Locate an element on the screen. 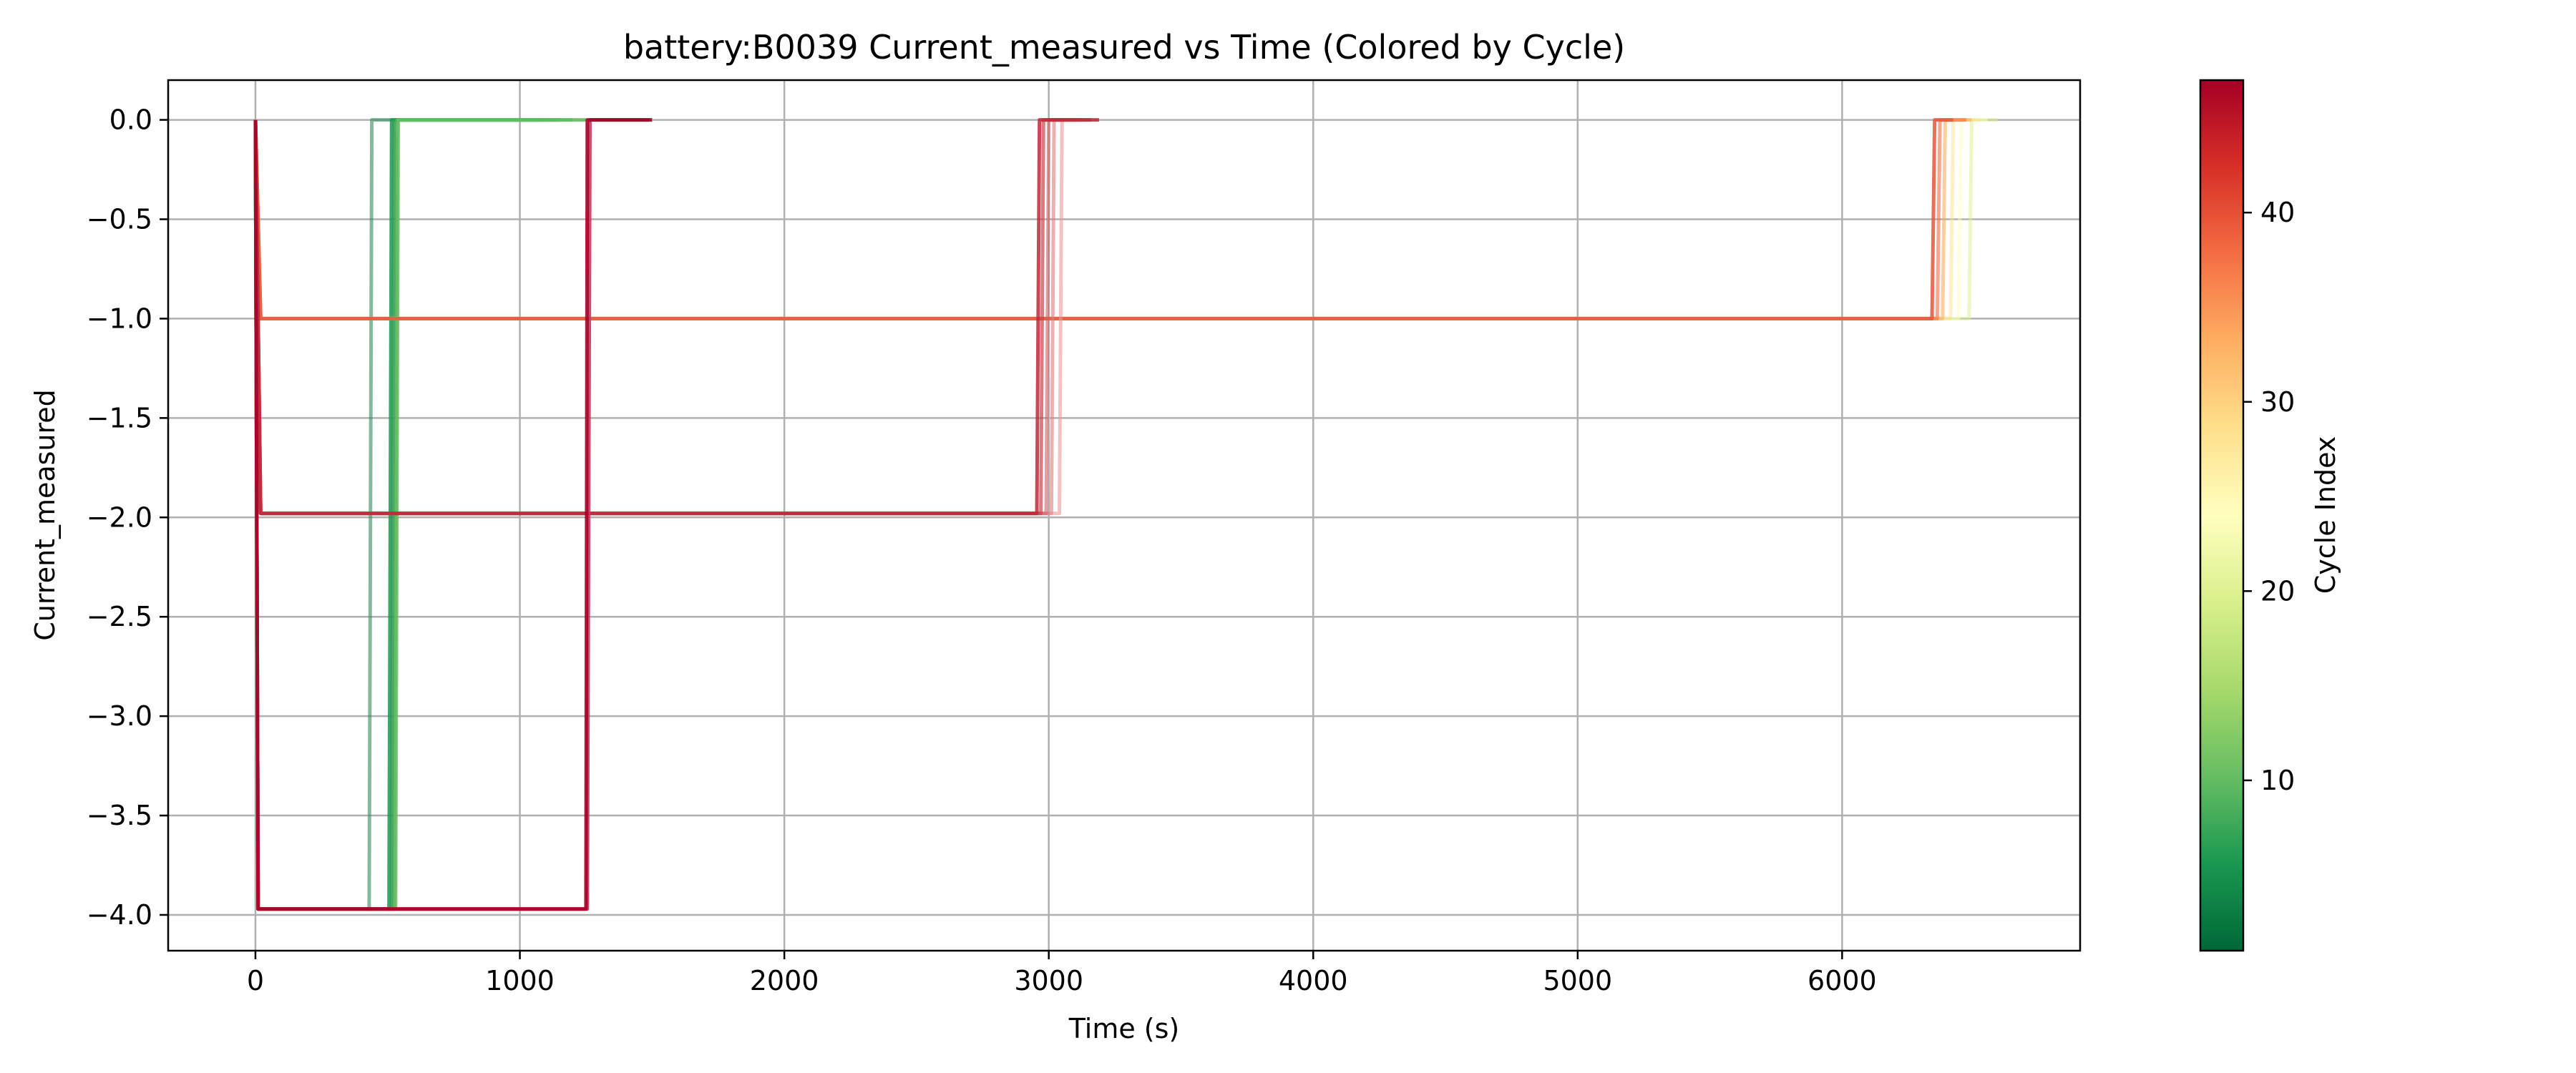  y-tick-label: −2.5 is located at coordinates (119, 616).